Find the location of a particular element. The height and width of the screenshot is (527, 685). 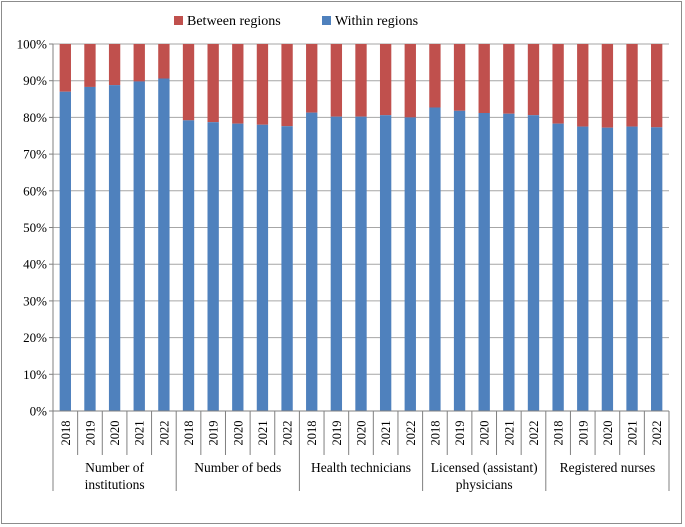

x-group-label: institutions is located at coordinates (115, 484).